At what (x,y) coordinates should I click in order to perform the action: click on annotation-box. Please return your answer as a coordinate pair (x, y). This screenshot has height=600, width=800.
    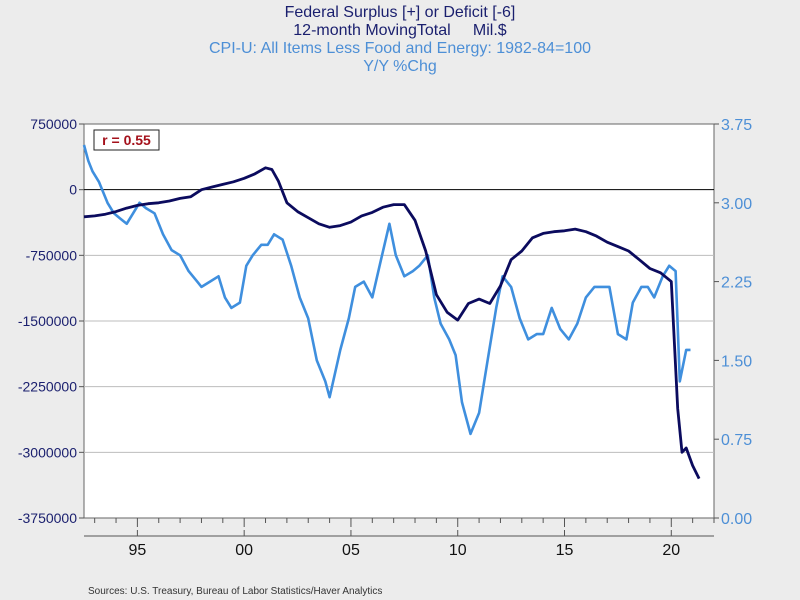
    Looking at the image, I should click on (126, 140).